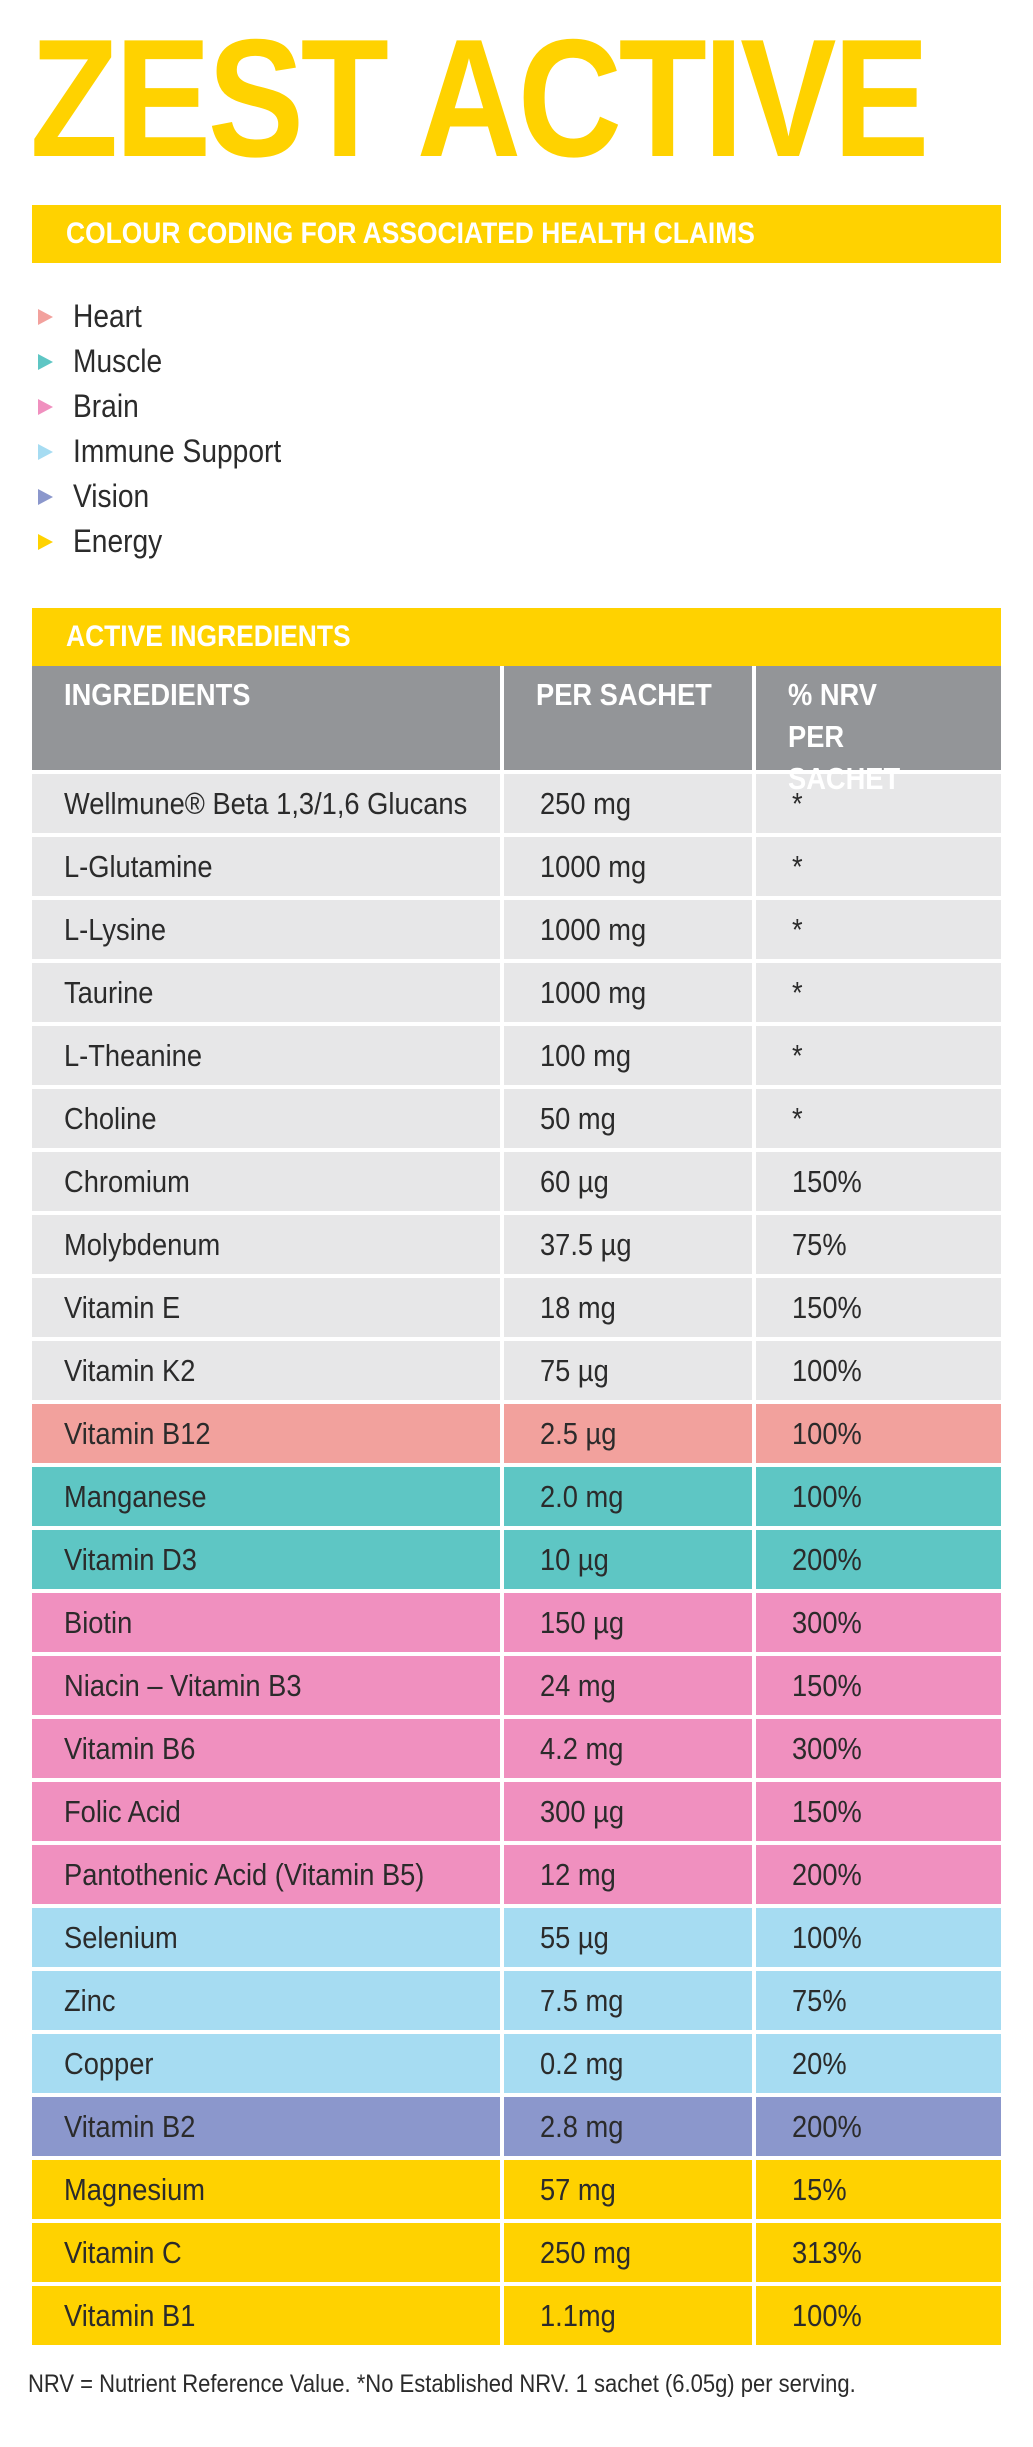  I want to click on table-row: L-Theanine 100 mg *, so click(516, 1057).